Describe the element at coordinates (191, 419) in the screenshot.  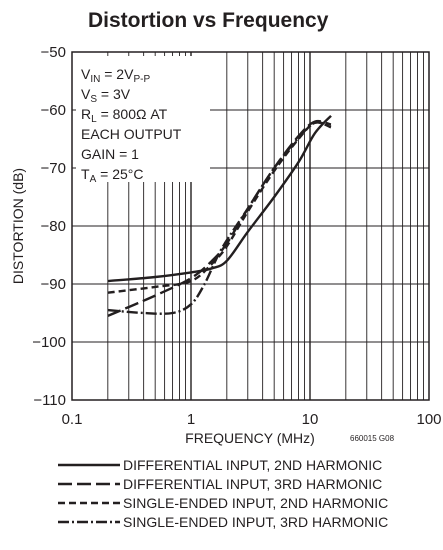
I see `x-tick-label: 1` at that location.